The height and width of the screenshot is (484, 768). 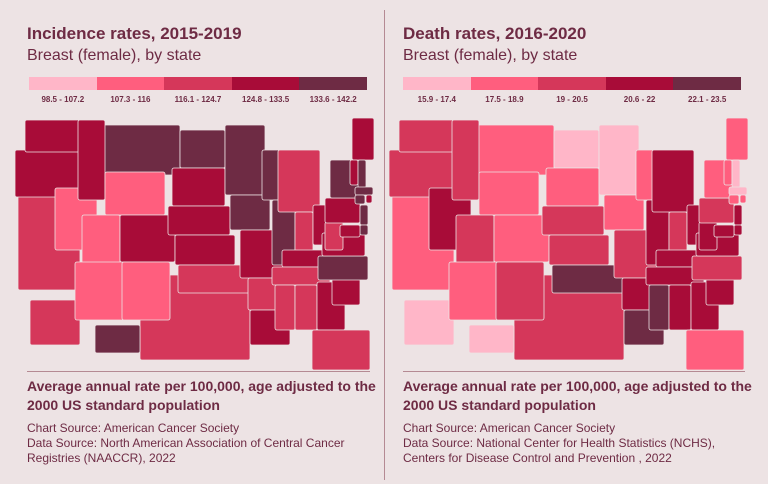 I want to click on legend-label: 124.8 - 133.5, so click(x=266, y=99).